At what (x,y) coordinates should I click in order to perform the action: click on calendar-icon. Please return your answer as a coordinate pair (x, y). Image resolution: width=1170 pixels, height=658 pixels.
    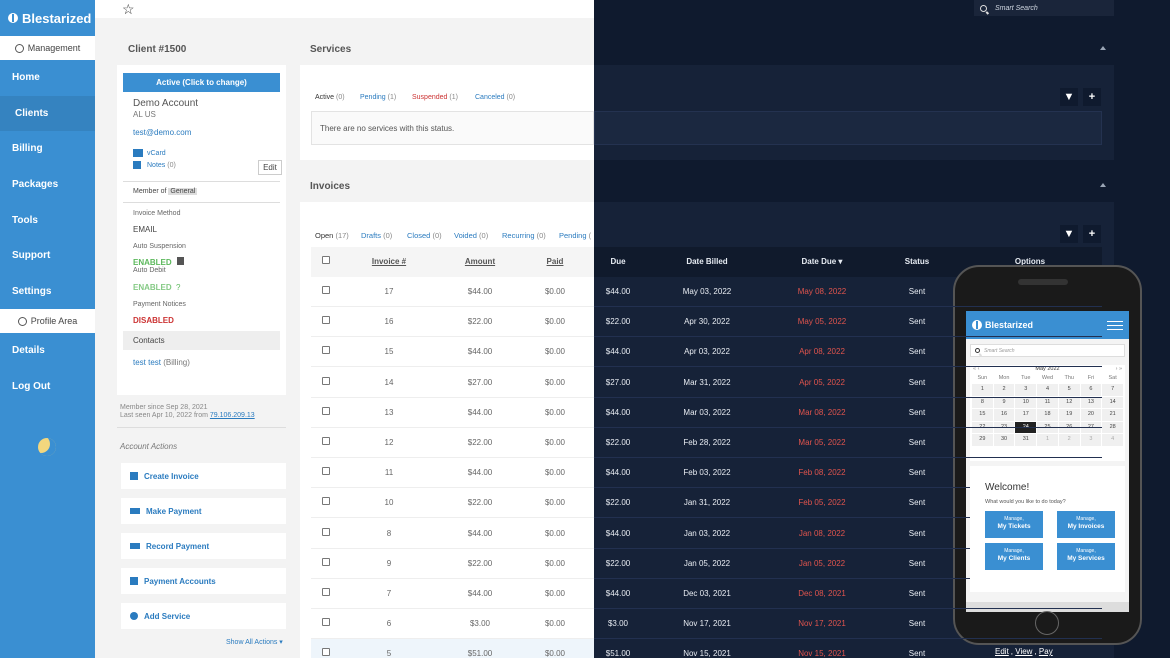
    Looking at the image, I should click on (180, 261).